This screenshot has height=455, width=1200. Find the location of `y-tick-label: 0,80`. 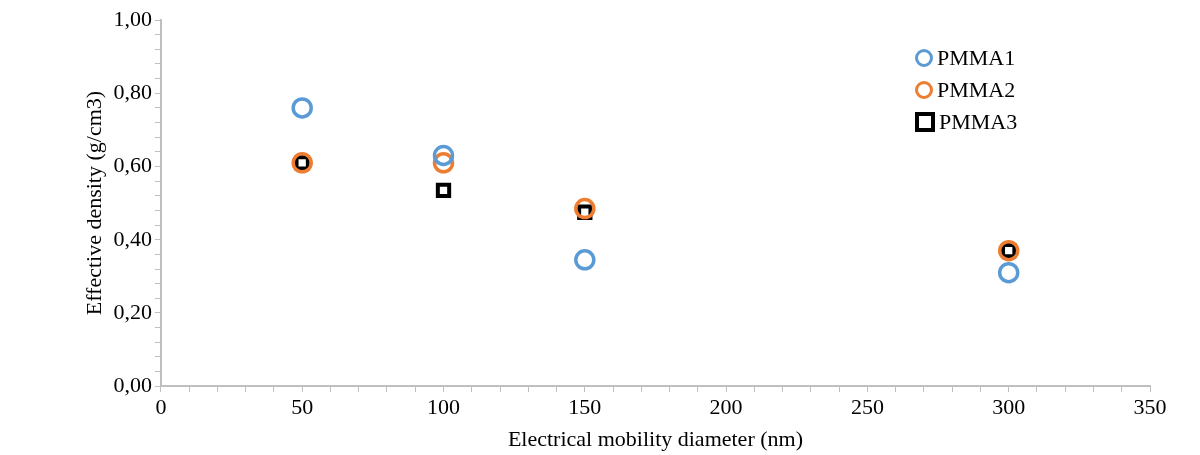

y-tick-label: 0,80 is located at coordinates (132, 92).